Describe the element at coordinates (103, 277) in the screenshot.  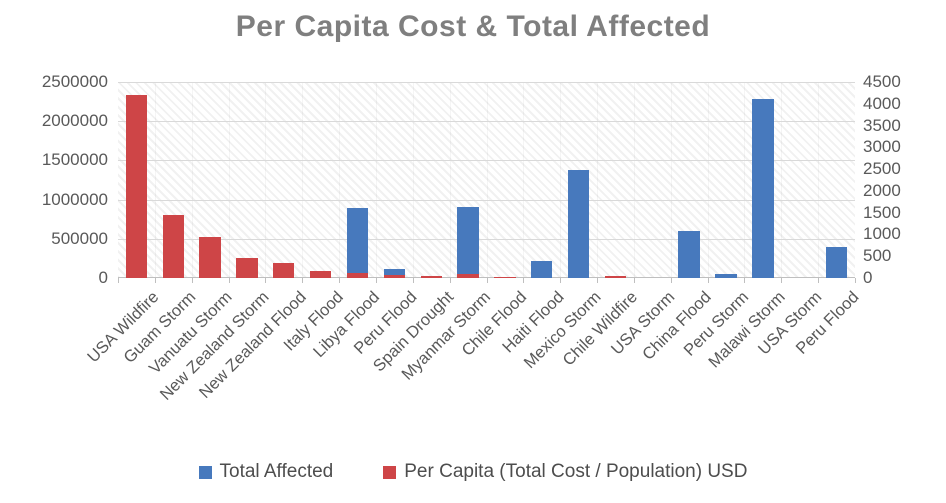
I see `y-tick-label-left: 0` at that location.